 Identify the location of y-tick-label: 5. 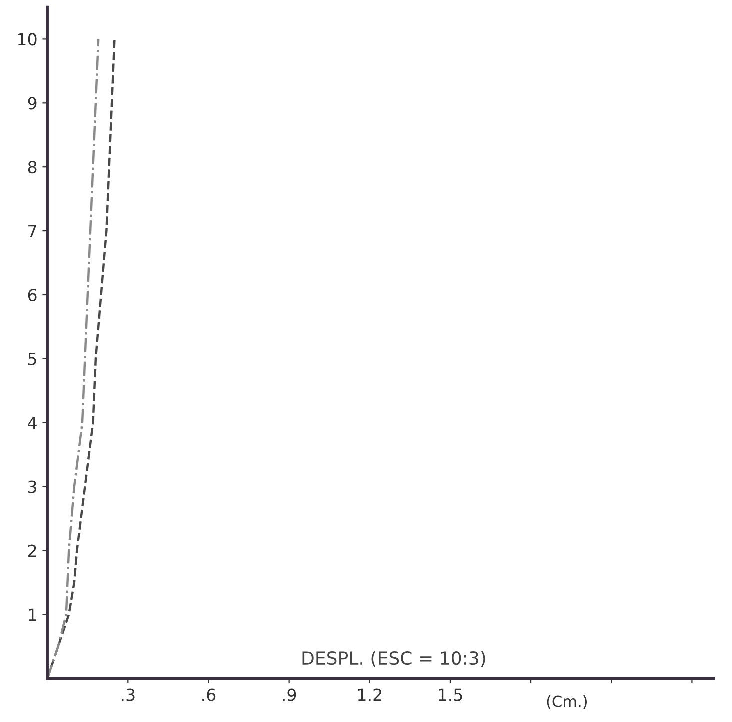
(32, 359).